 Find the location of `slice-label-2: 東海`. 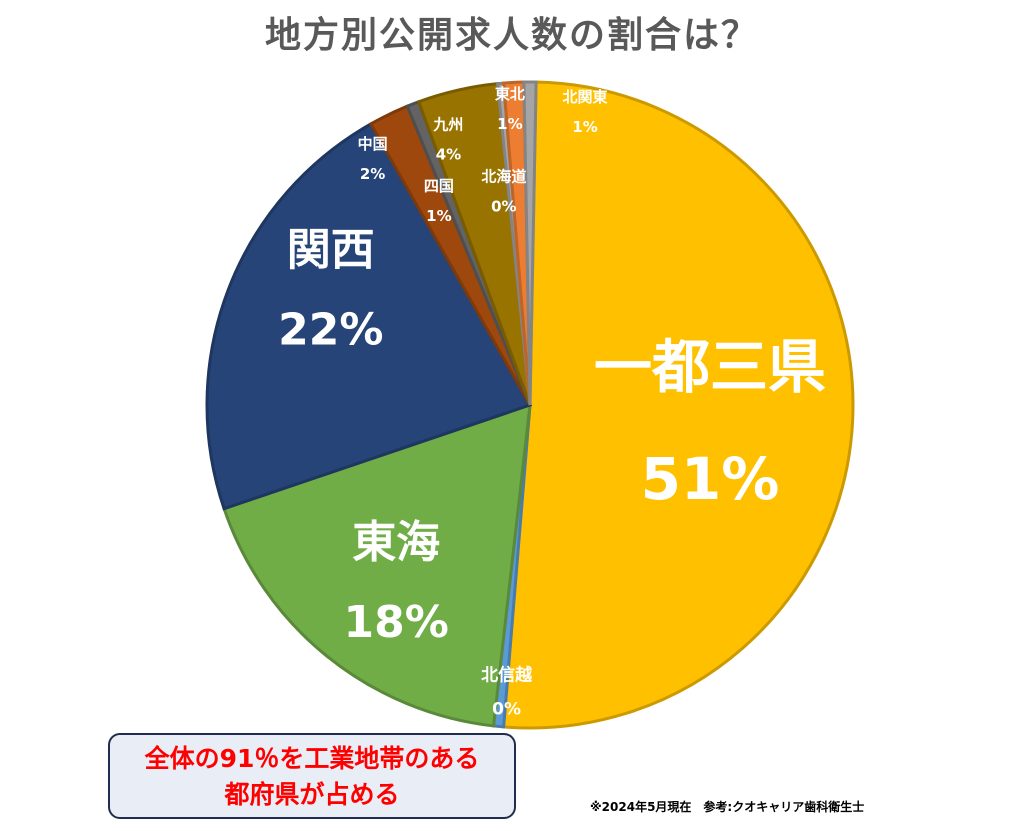

slice-label-2: 東海 is located at coordinates (396, 542).